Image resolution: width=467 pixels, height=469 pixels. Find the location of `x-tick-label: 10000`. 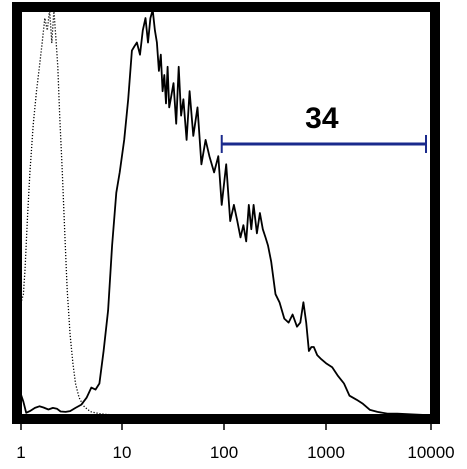

x-tick-label: 10000 is located at coordinates (430, 452).